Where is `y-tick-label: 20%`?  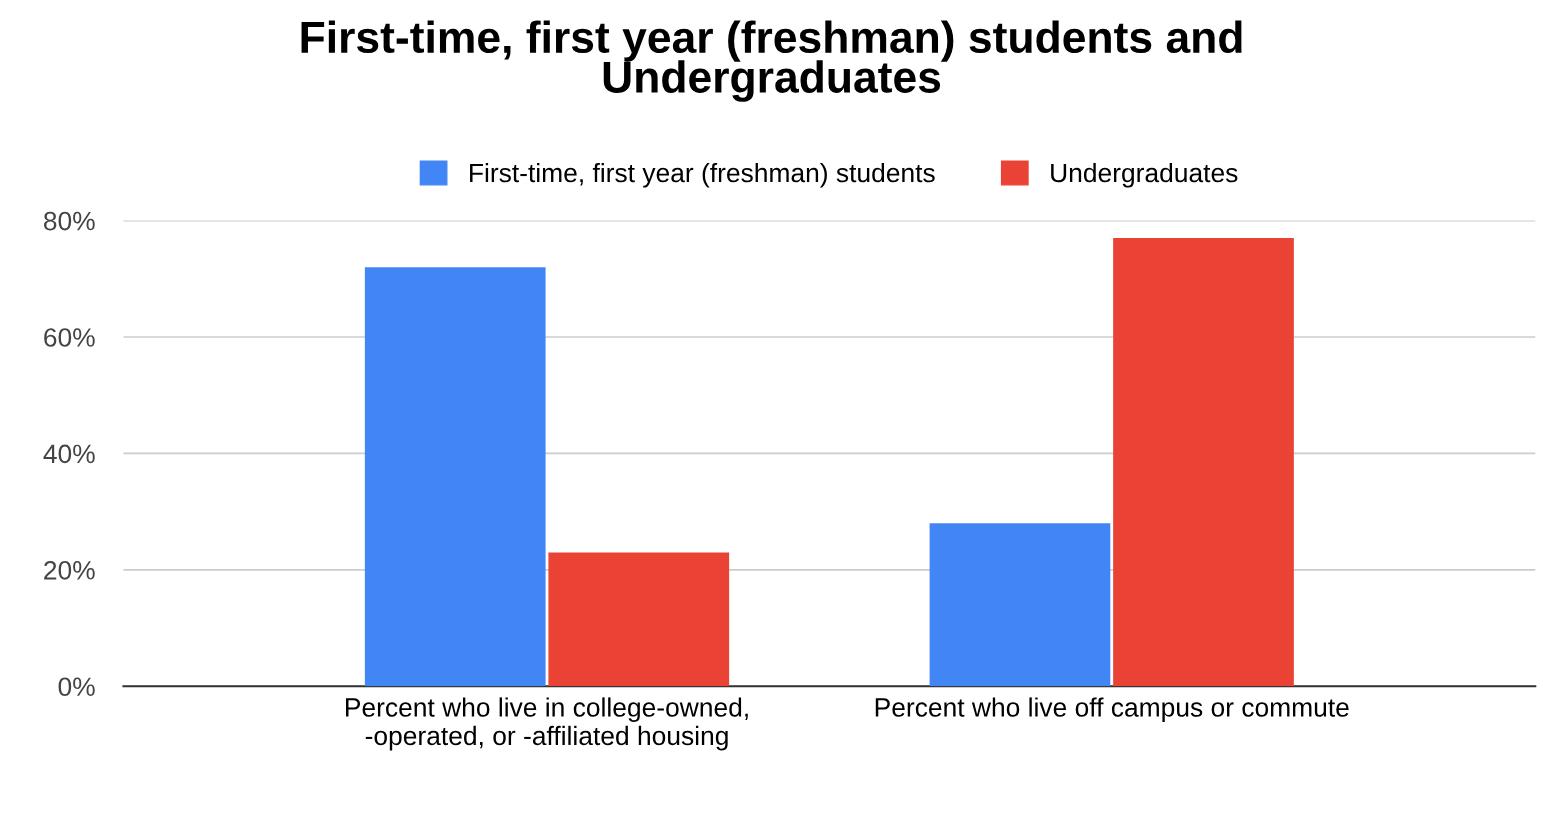
y-tick-label: 20% is located at coordinates (69, 570).